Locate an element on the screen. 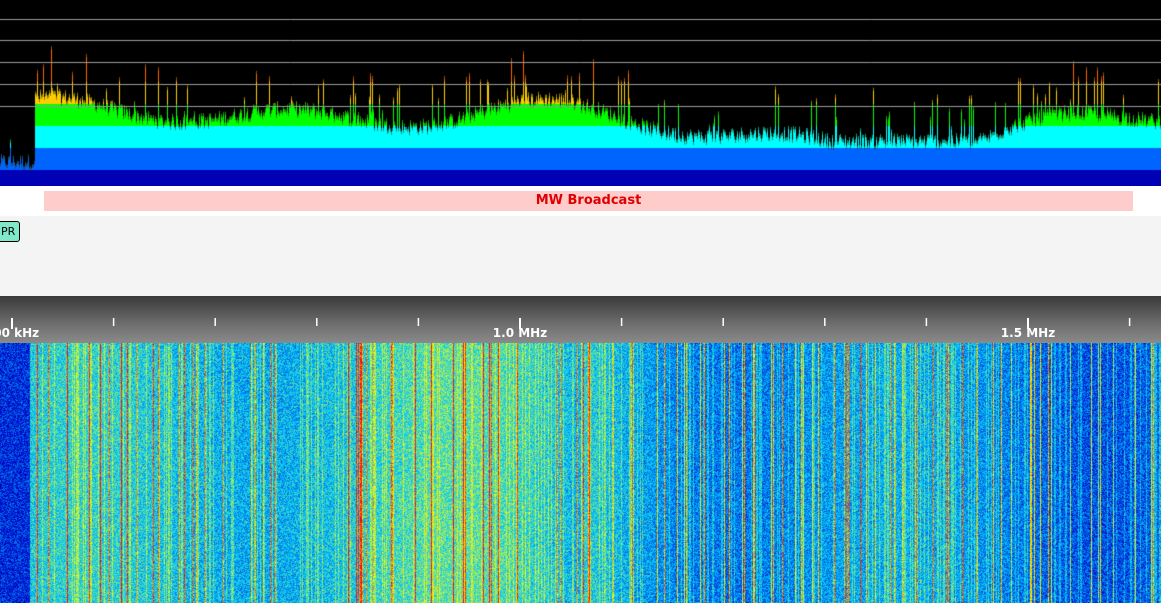 The width and height of the screenshot is (1161, 603). band-label-mw-broadcast: MW Broadcast is located at coordinates (588, 201).